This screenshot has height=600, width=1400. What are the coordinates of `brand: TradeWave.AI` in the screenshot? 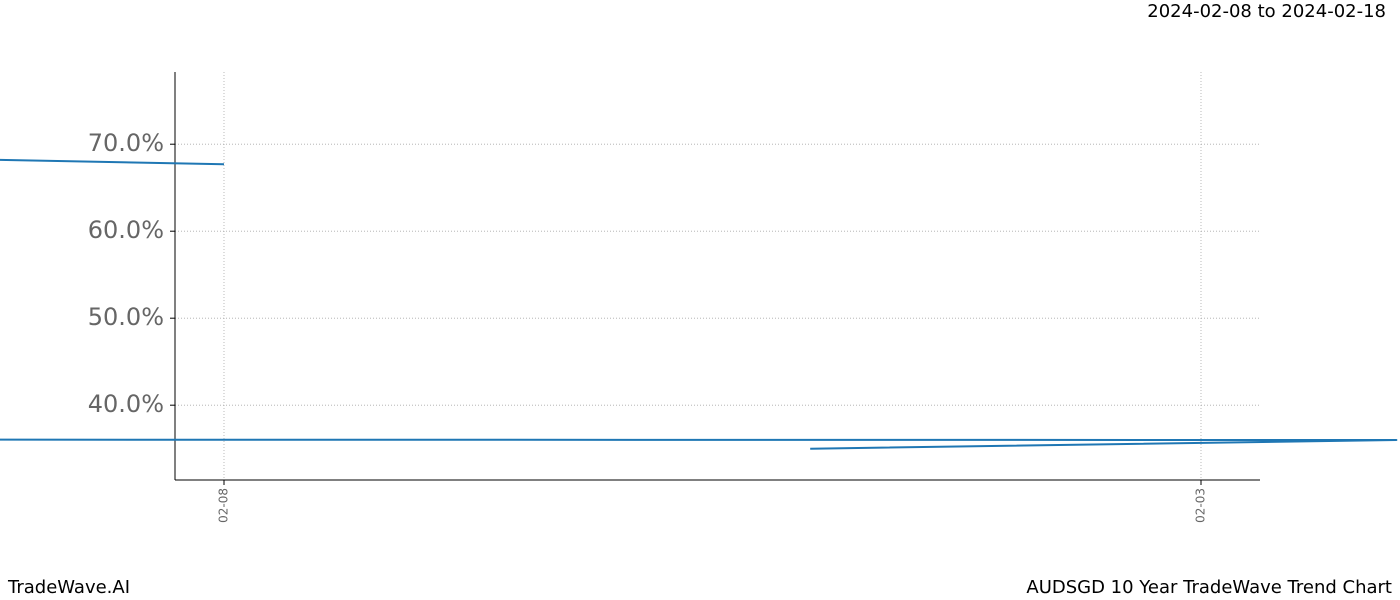 It's located at (68, 587).